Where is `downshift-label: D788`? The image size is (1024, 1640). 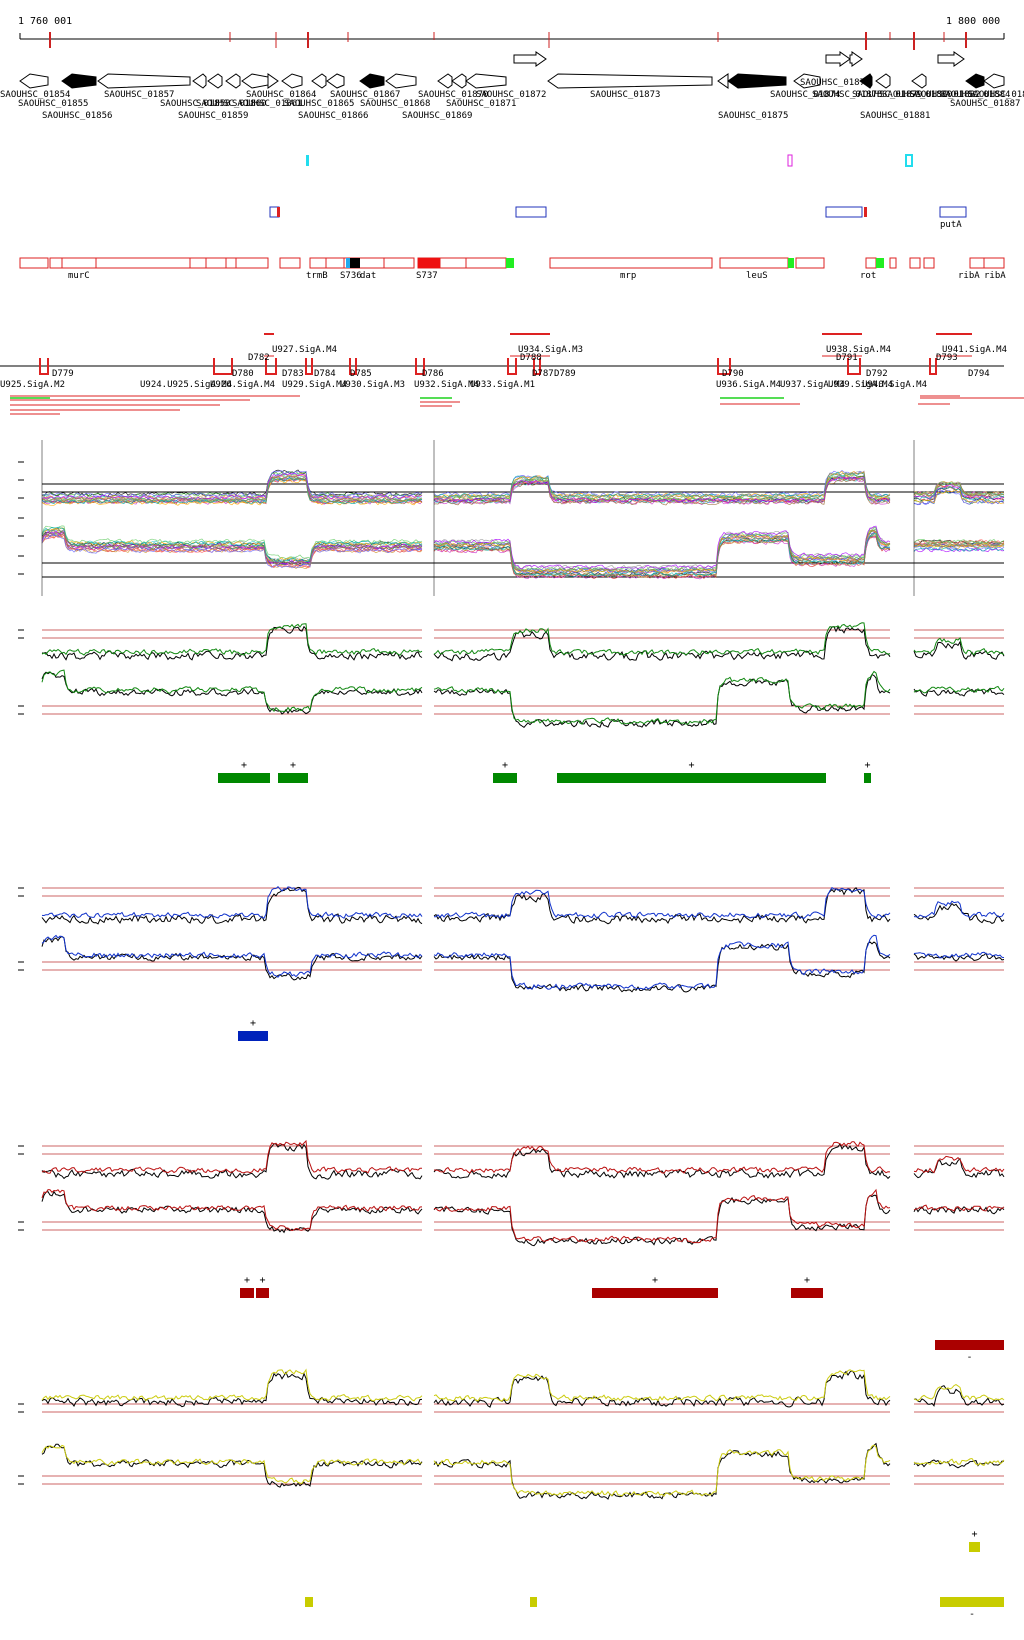
downshift-label: D788 is located at coordinates (531, 358).